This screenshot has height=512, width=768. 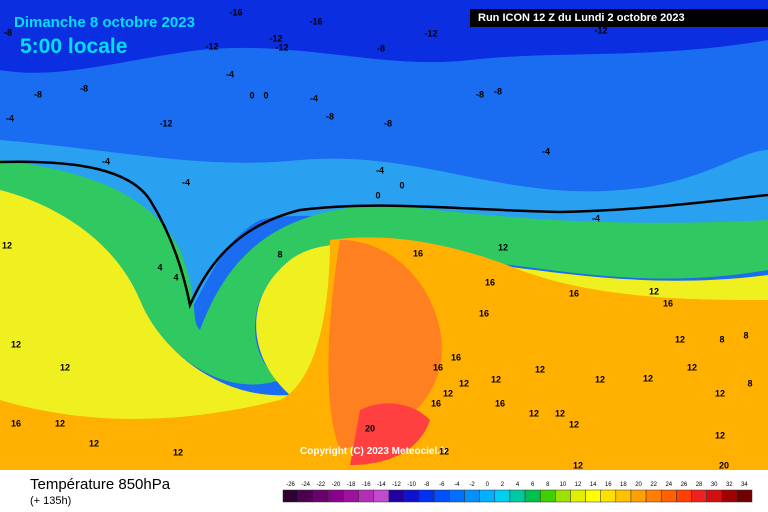 What do you see at coordinates (563, 485) in the screenshot?
I see `legend-tick-label: 10` at bounding box center [563, 485].